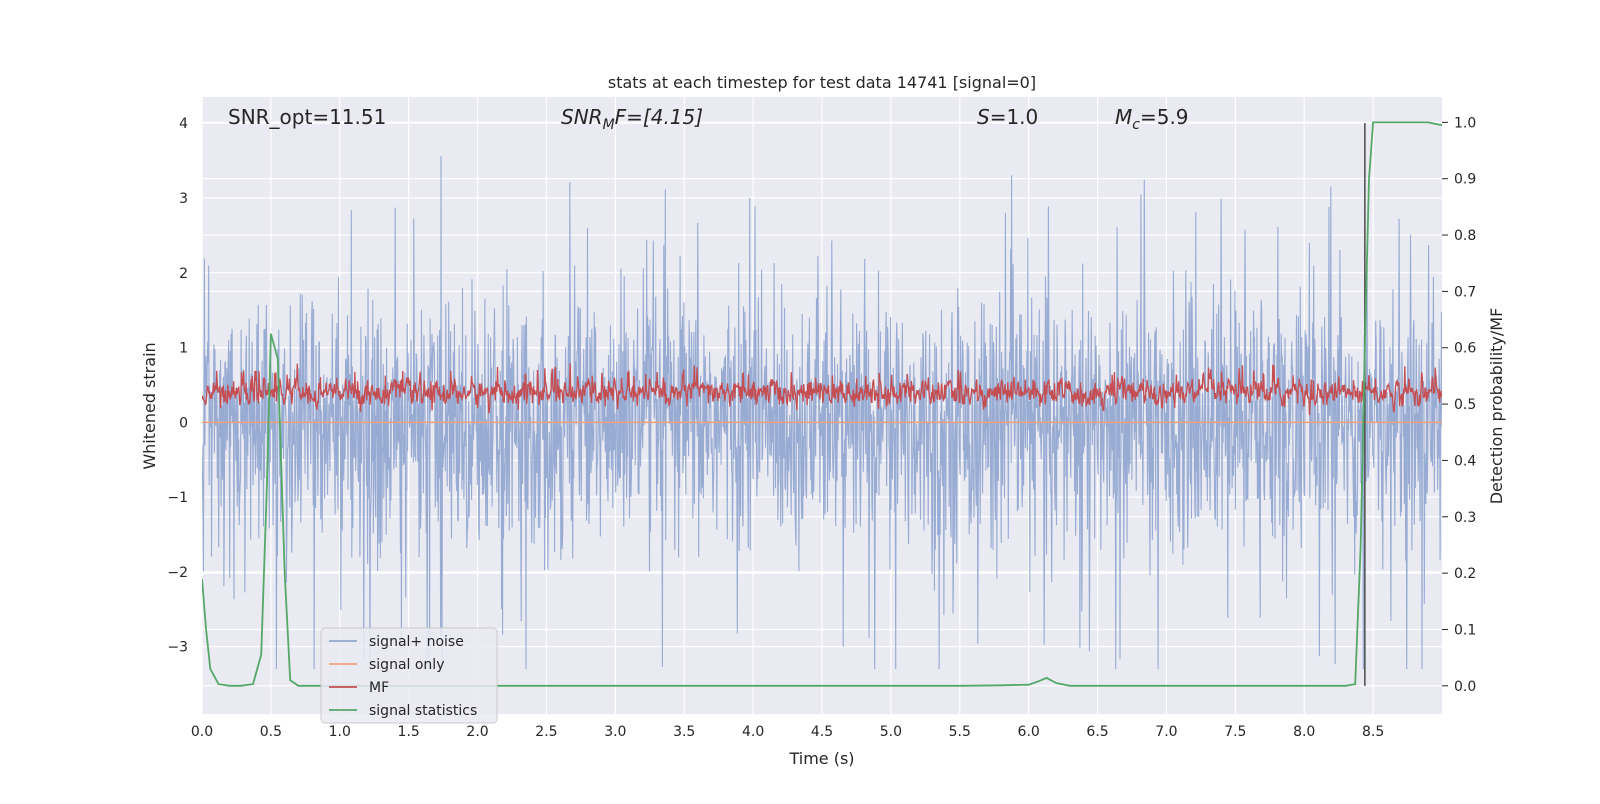 The height and width of the screenshot is (804, 1600). Describe the element at coordinates (1465, 123) in the screenshot. I see `right-y-tick-label: 1.0` at that location.